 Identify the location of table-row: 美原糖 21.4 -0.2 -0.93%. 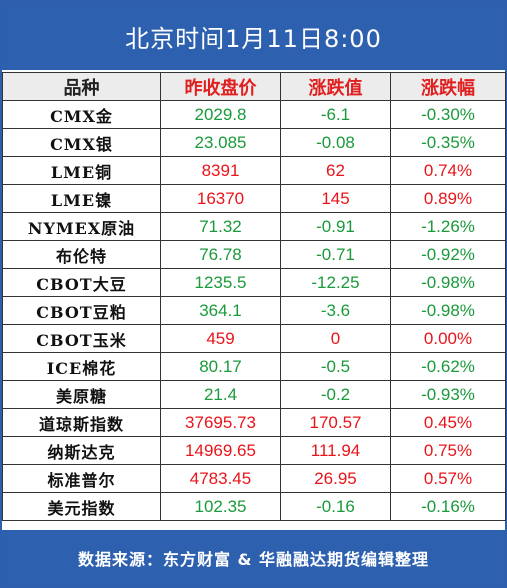
(254, 394).